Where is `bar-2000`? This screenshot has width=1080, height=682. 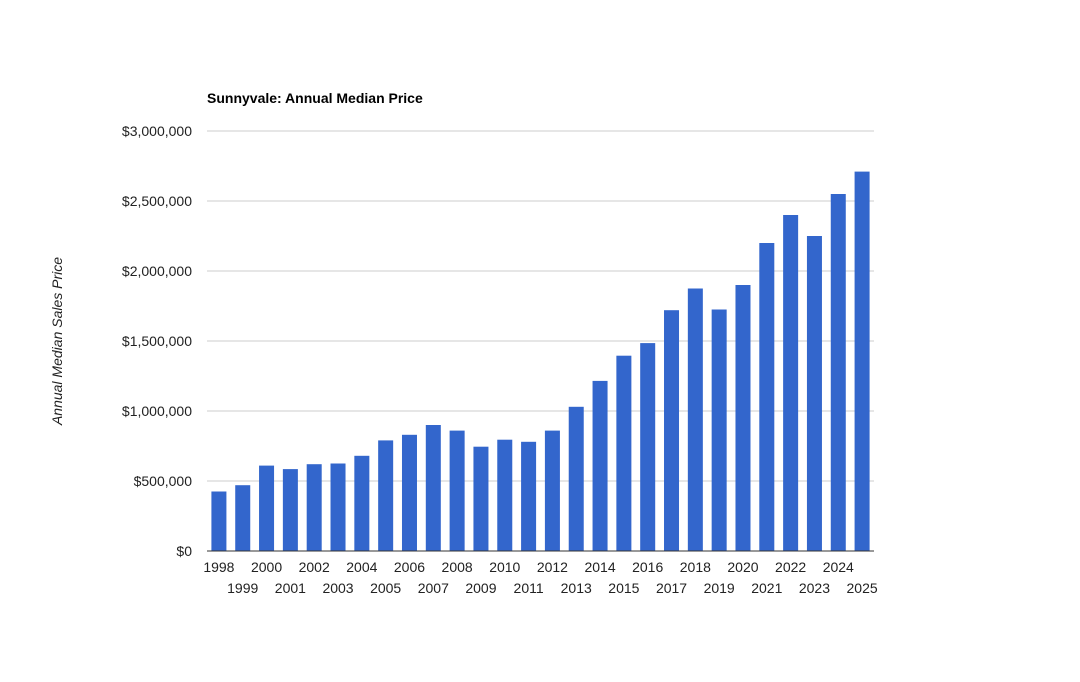 bar-2000 is located at coordinates (267, 508).